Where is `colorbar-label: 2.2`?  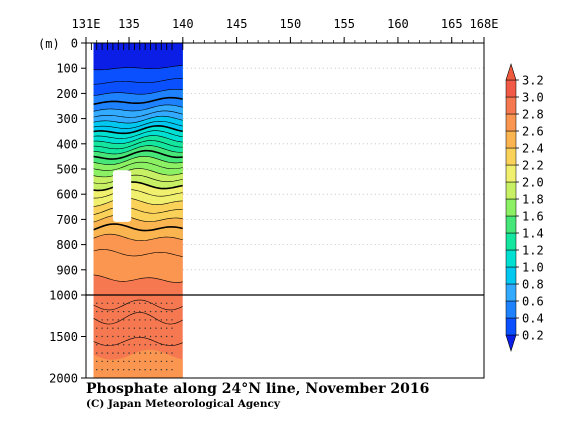
colorbar-label: 2.2 is located at coordinates (533, 166).